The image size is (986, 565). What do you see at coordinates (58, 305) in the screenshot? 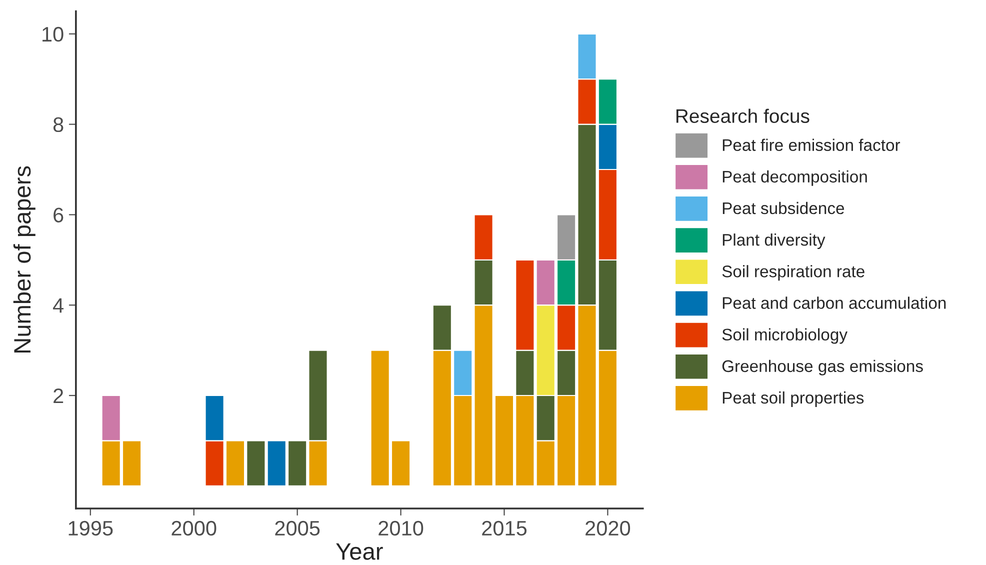
I see `y-tick-label: 4` at bounding box center [58, 305].